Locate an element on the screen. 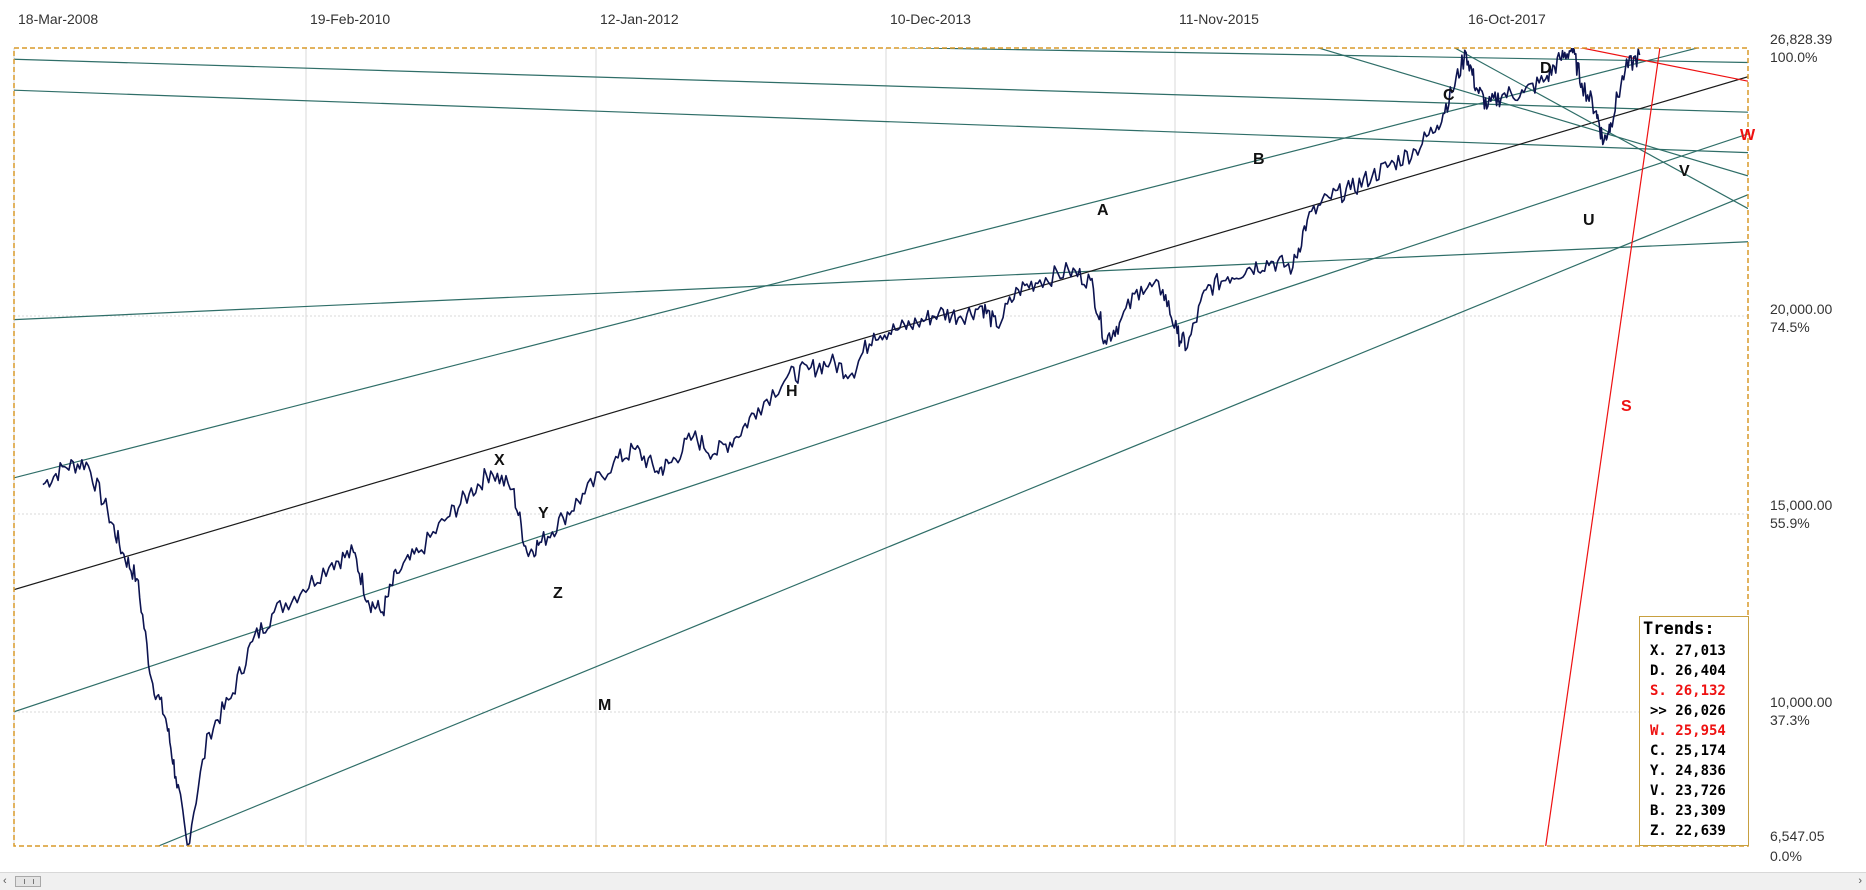 The width and height of the screenshot is (1866, 890). y-tick-percent: 37.3% is located at coordinates (1790, 720).